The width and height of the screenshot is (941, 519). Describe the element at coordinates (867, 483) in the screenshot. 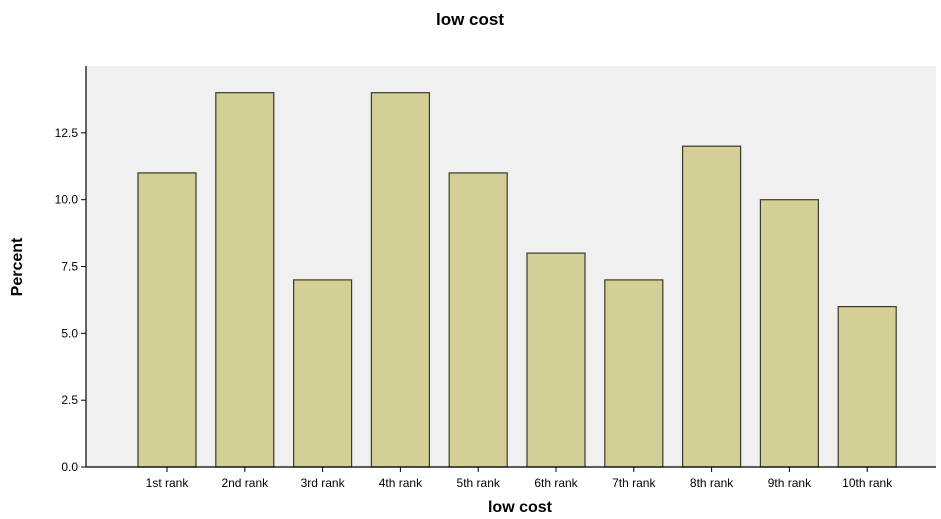

I see `x-tick-label-10: 10th rank` at that location.